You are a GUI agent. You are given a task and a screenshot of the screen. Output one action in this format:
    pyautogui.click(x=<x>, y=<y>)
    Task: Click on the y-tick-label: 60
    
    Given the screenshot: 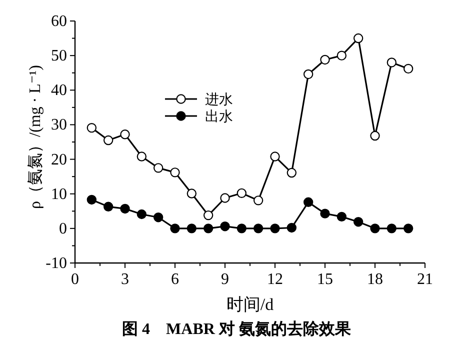 What is the action you would take?
    pyautogui.click(x=59, y=21)
    